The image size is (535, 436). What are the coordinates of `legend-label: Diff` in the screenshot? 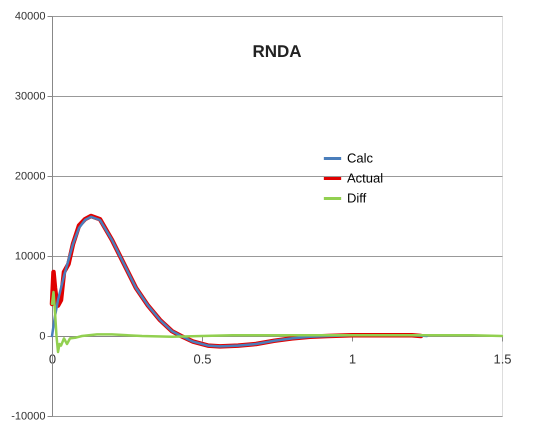 It's located at (357, 198).